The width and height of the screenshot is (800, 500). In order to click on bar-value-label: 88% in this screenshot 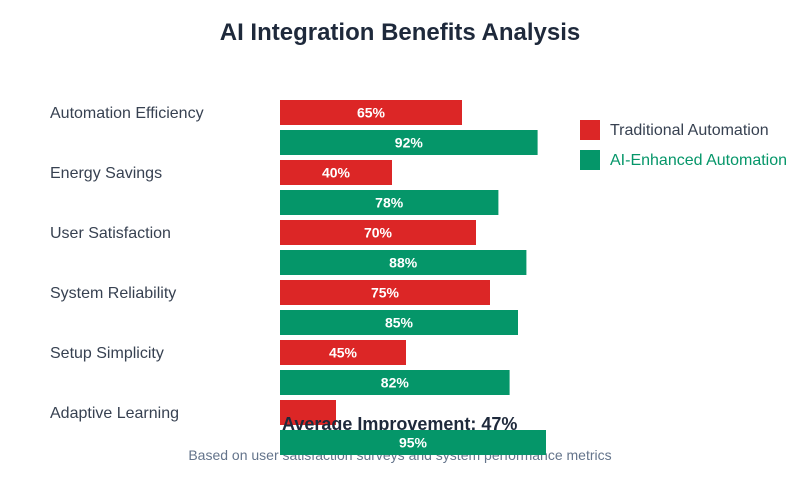, I will do `click(403, 263)`.